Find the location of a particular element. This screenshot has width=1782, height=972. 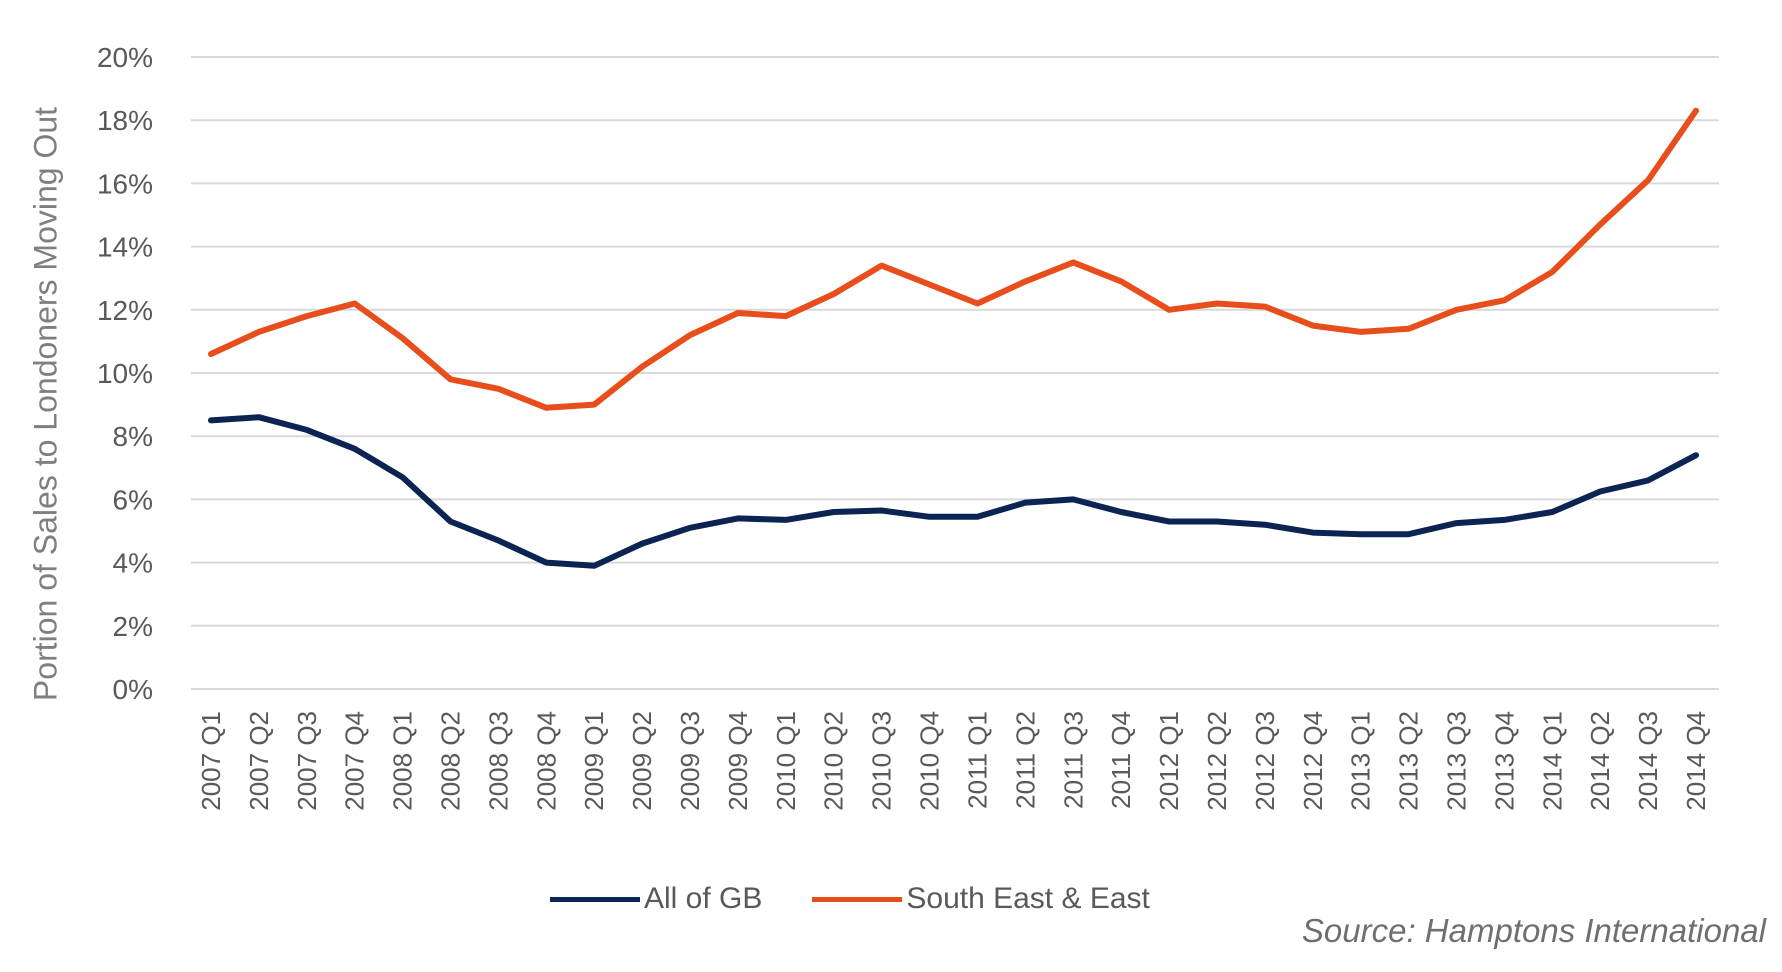

y-tick-label: 20% is located at coordinates (125, 57).